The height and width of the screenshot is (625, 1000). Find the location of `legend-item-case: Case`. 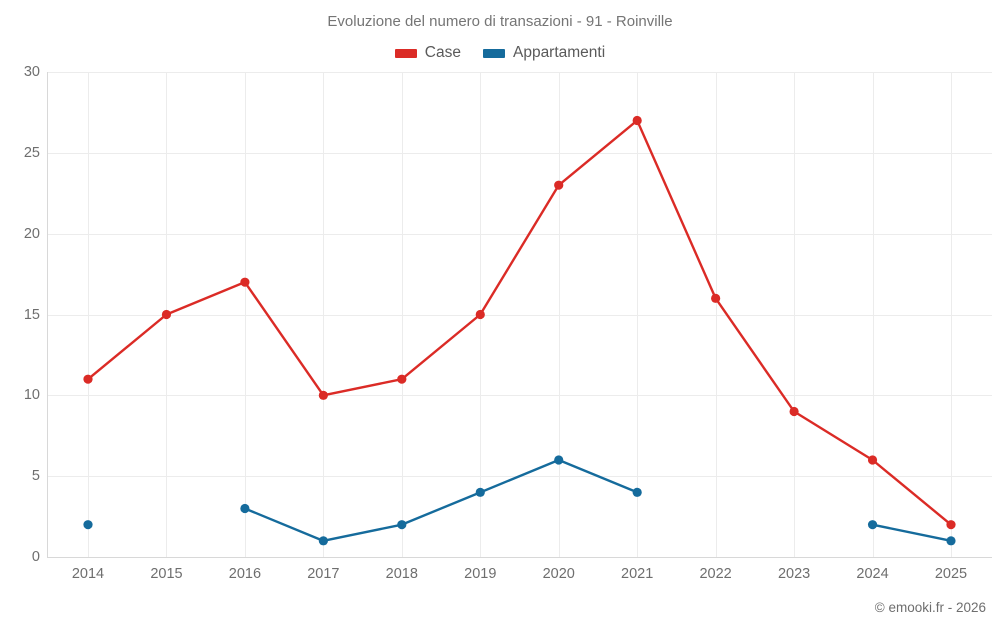

legend-item-case: Case is located at coordinates (427, 53).